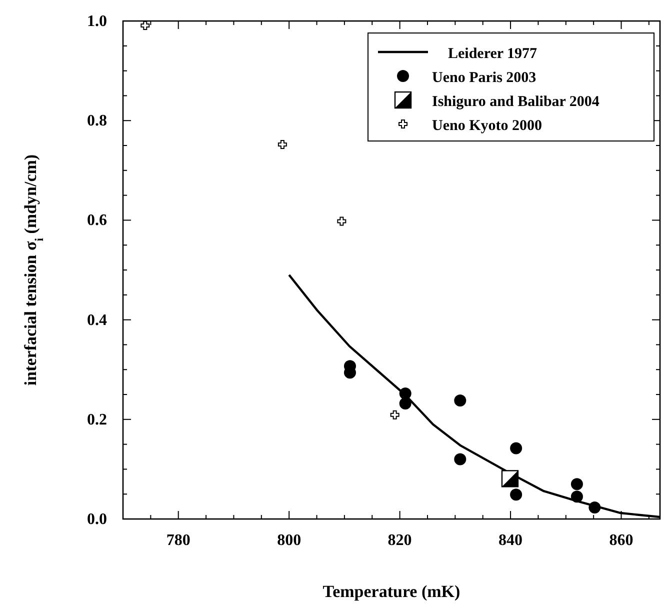 This screenshot has height=607, width=667. Describe the element at coordinates (97, 121) in the screenshot. I see `y-tick-label: 0.8` at that location.